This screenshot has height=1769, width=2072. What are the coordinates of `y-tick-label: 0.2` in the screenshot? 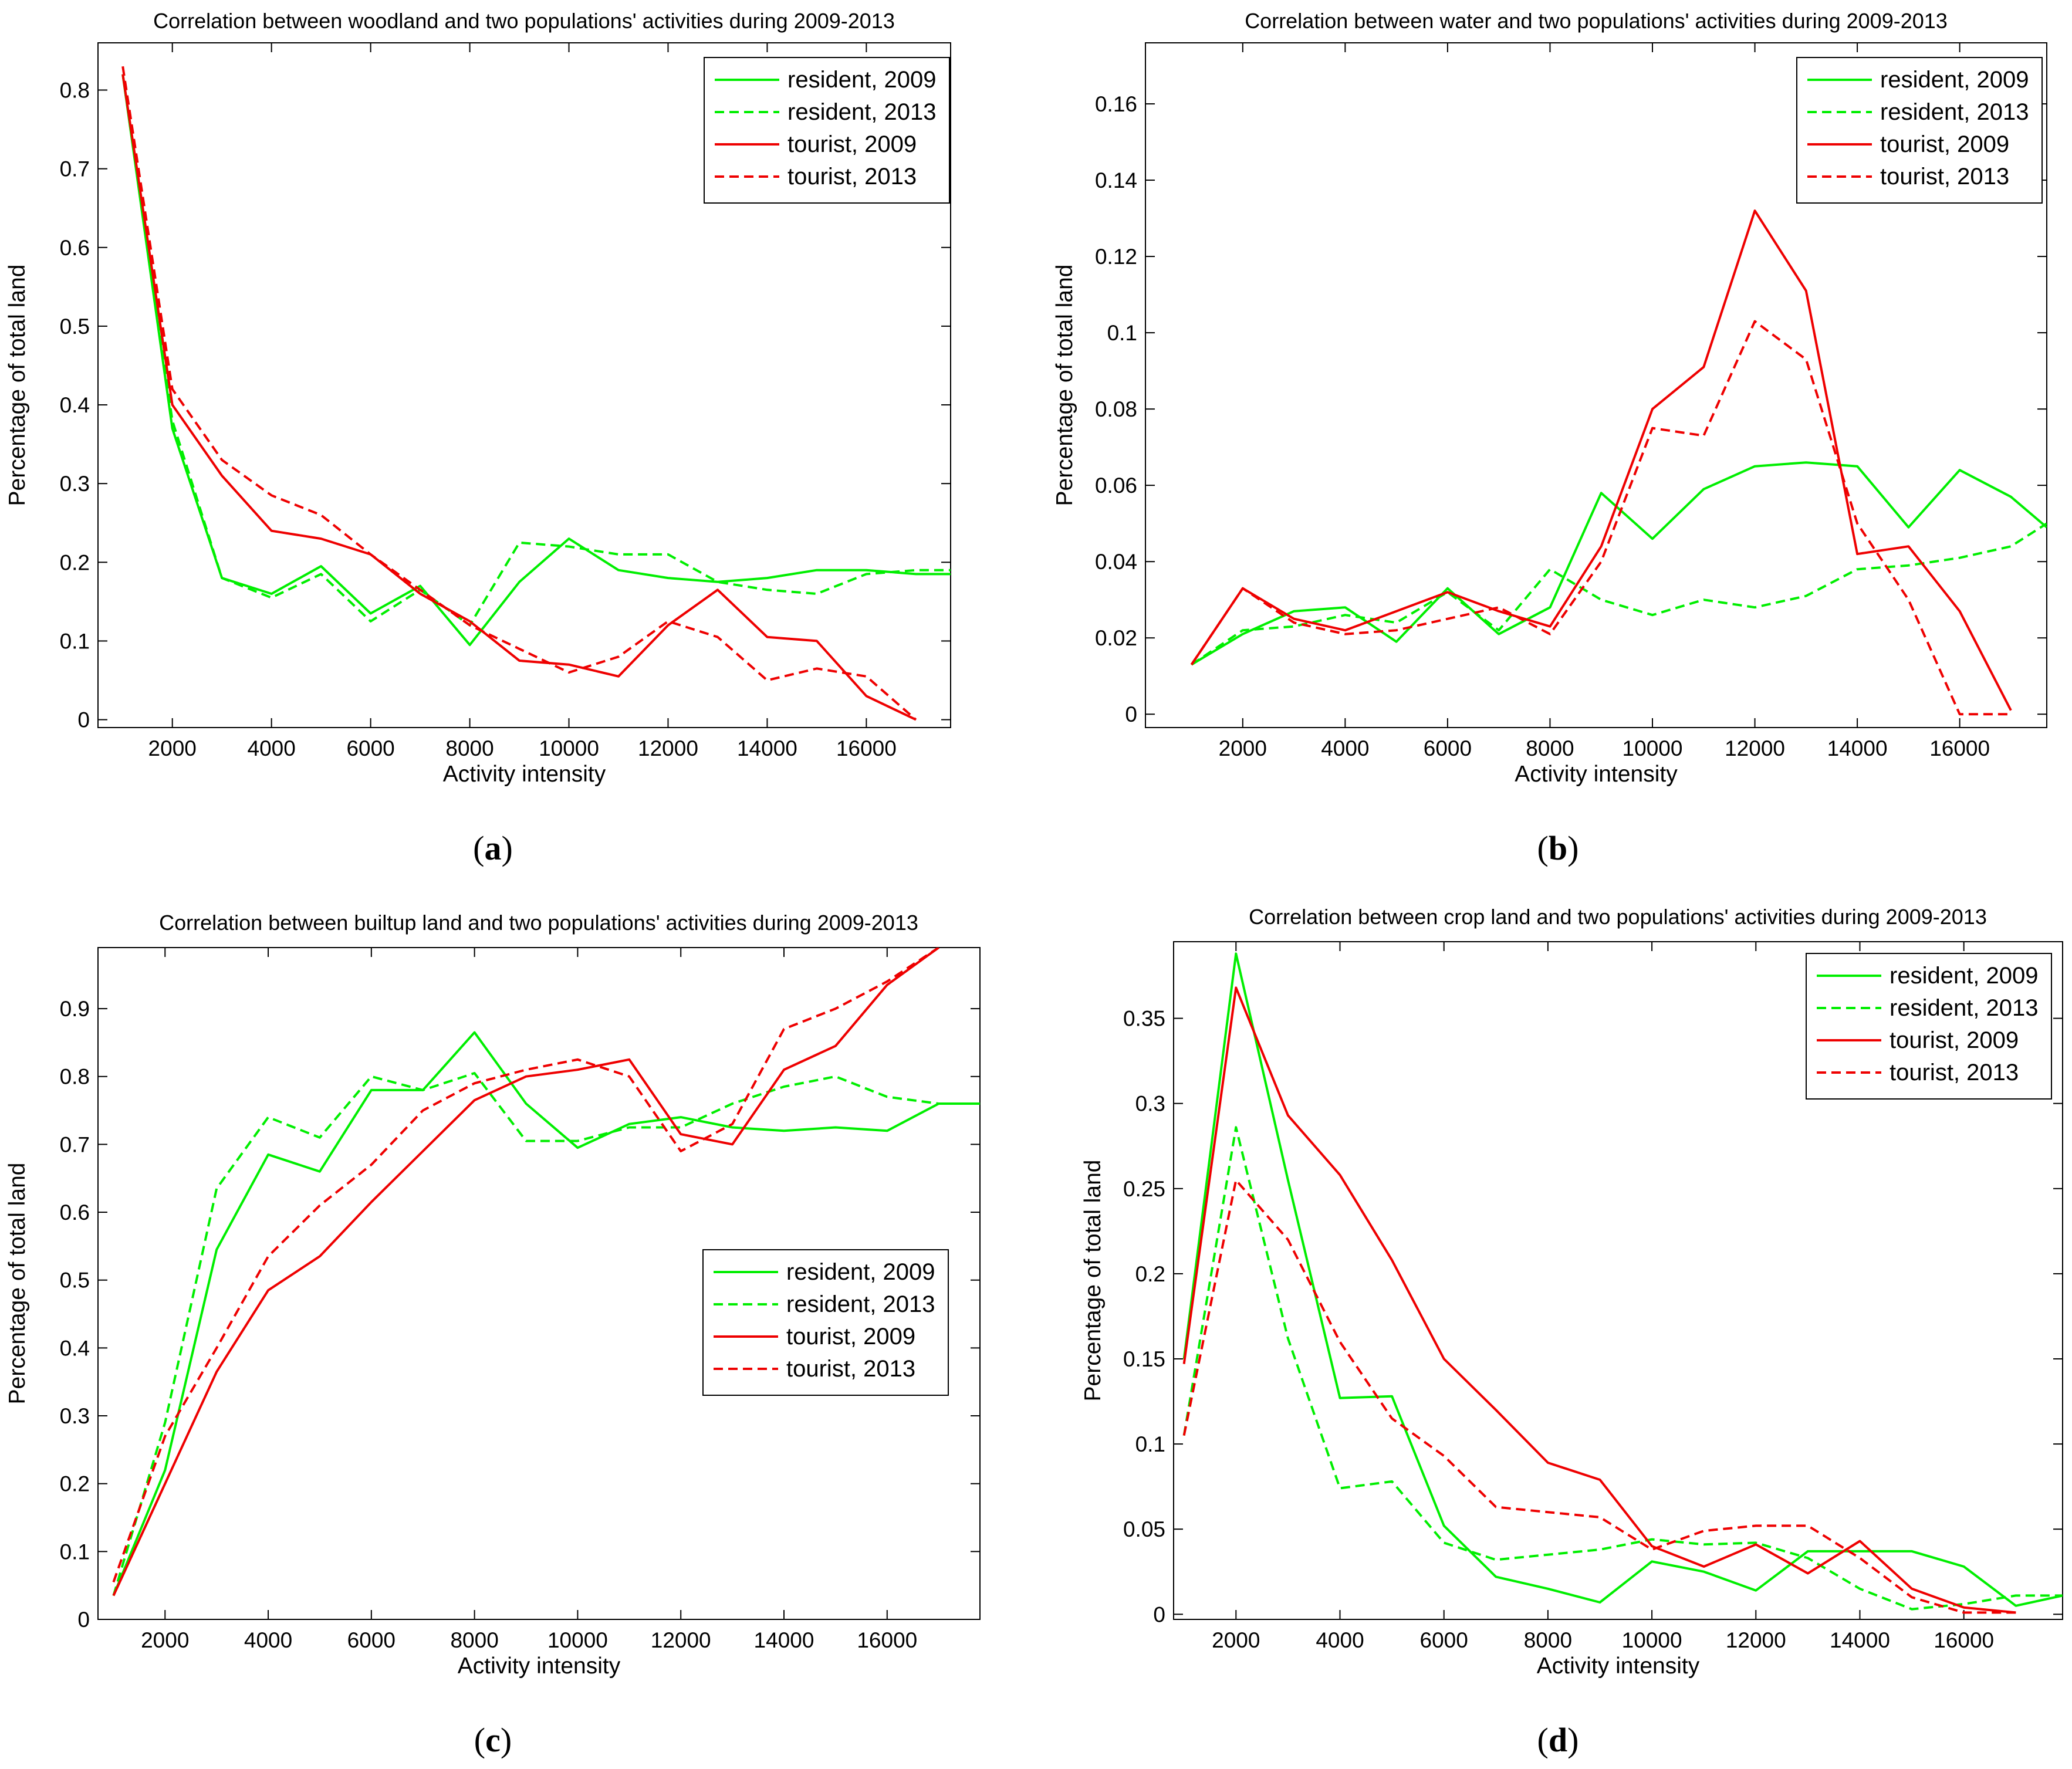 It's located at (75, 1484).